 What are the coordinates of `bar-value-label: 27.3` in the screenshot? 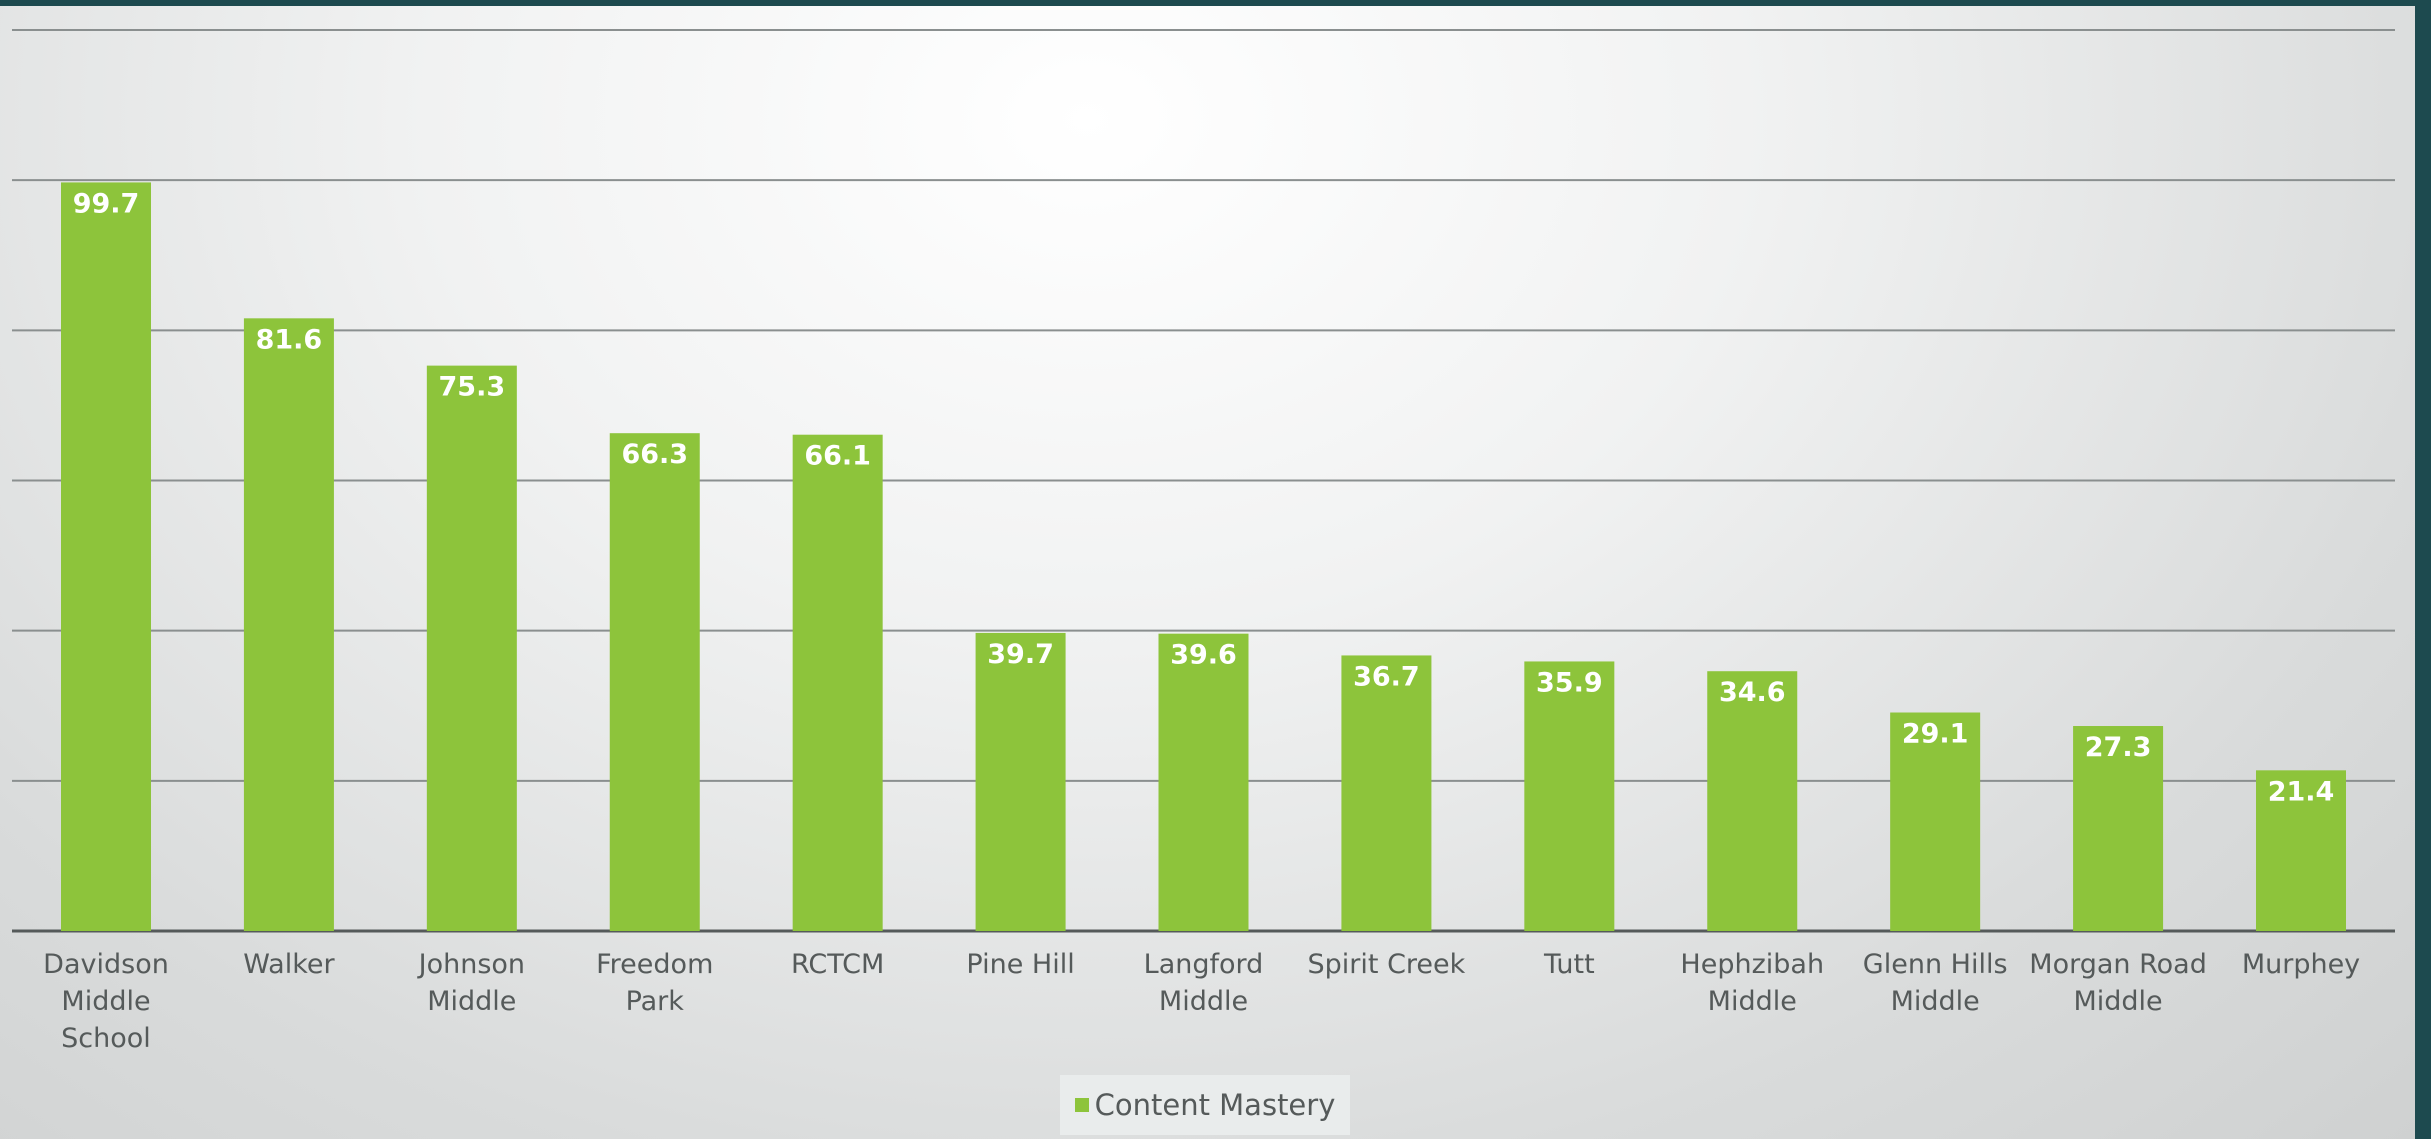 It's located at (2118, 747).